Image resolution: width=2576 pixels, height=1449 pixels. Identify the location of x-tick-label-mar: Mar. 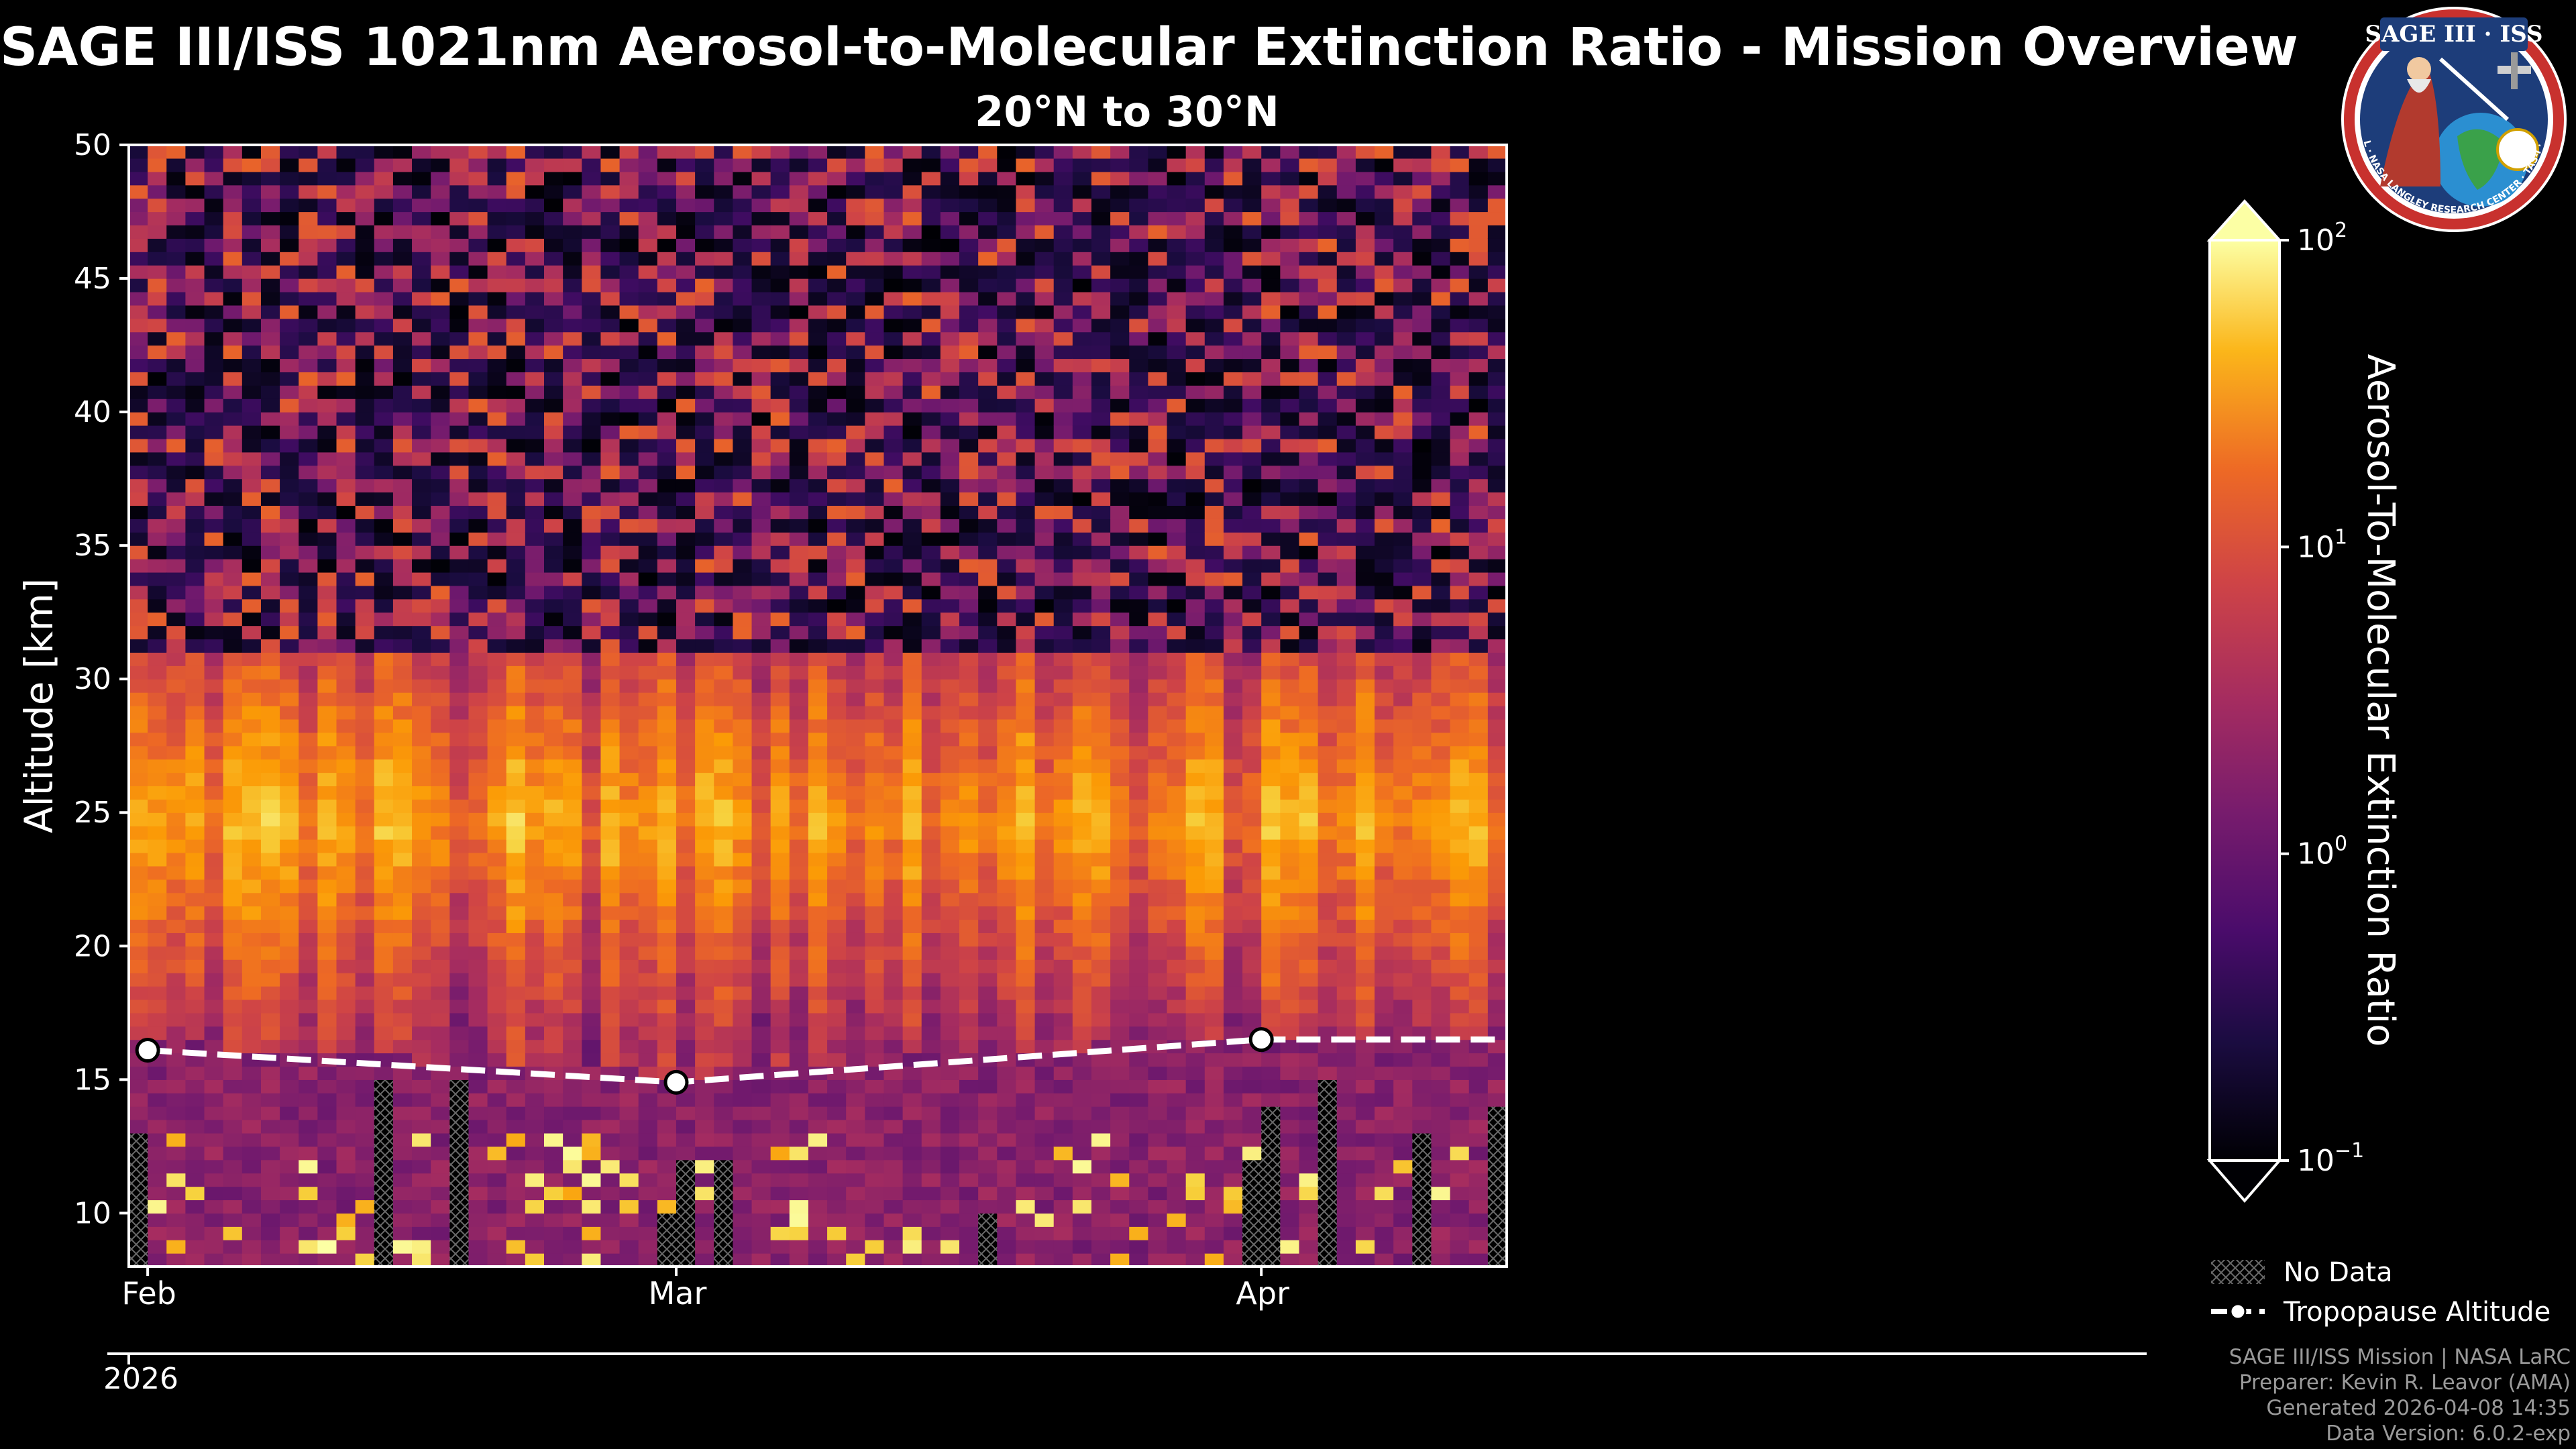
(678, 1293).